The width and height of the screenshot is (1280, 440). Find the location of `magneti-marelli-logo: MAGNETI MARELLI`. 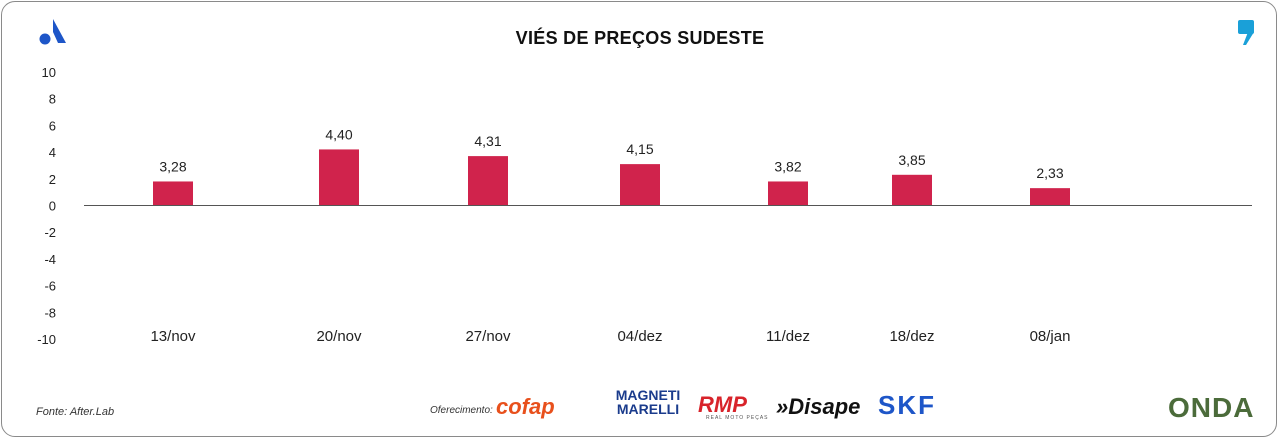

magneti-marelli-logo: MAGNETI MARELLI is located at coordinates (648, 402).